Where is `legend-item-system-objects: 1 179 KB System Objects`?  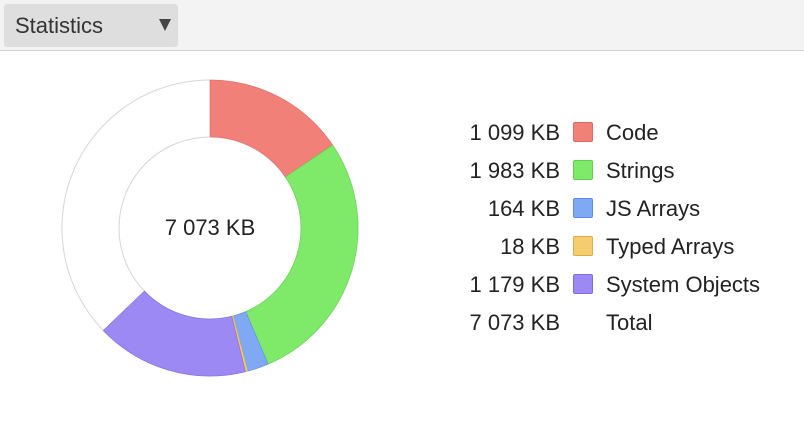 legend-item-system-objects: 1 179 KB System Objects is located at coordinates (620, 285).